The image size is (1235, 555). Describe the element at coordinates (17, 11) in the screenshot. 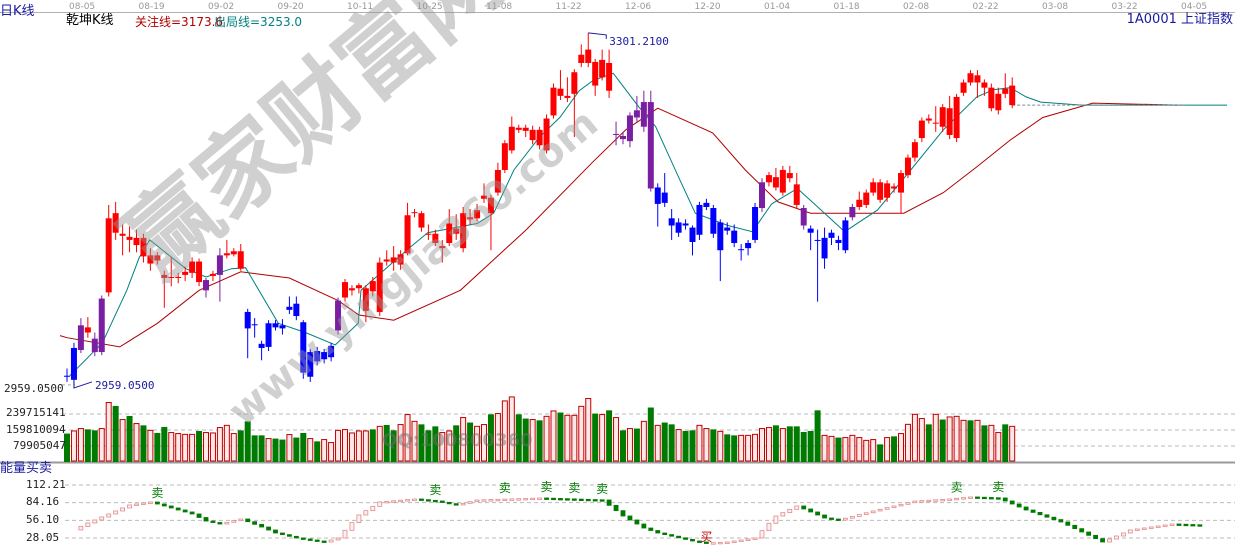

I see `period-label: 日K线` at that location.